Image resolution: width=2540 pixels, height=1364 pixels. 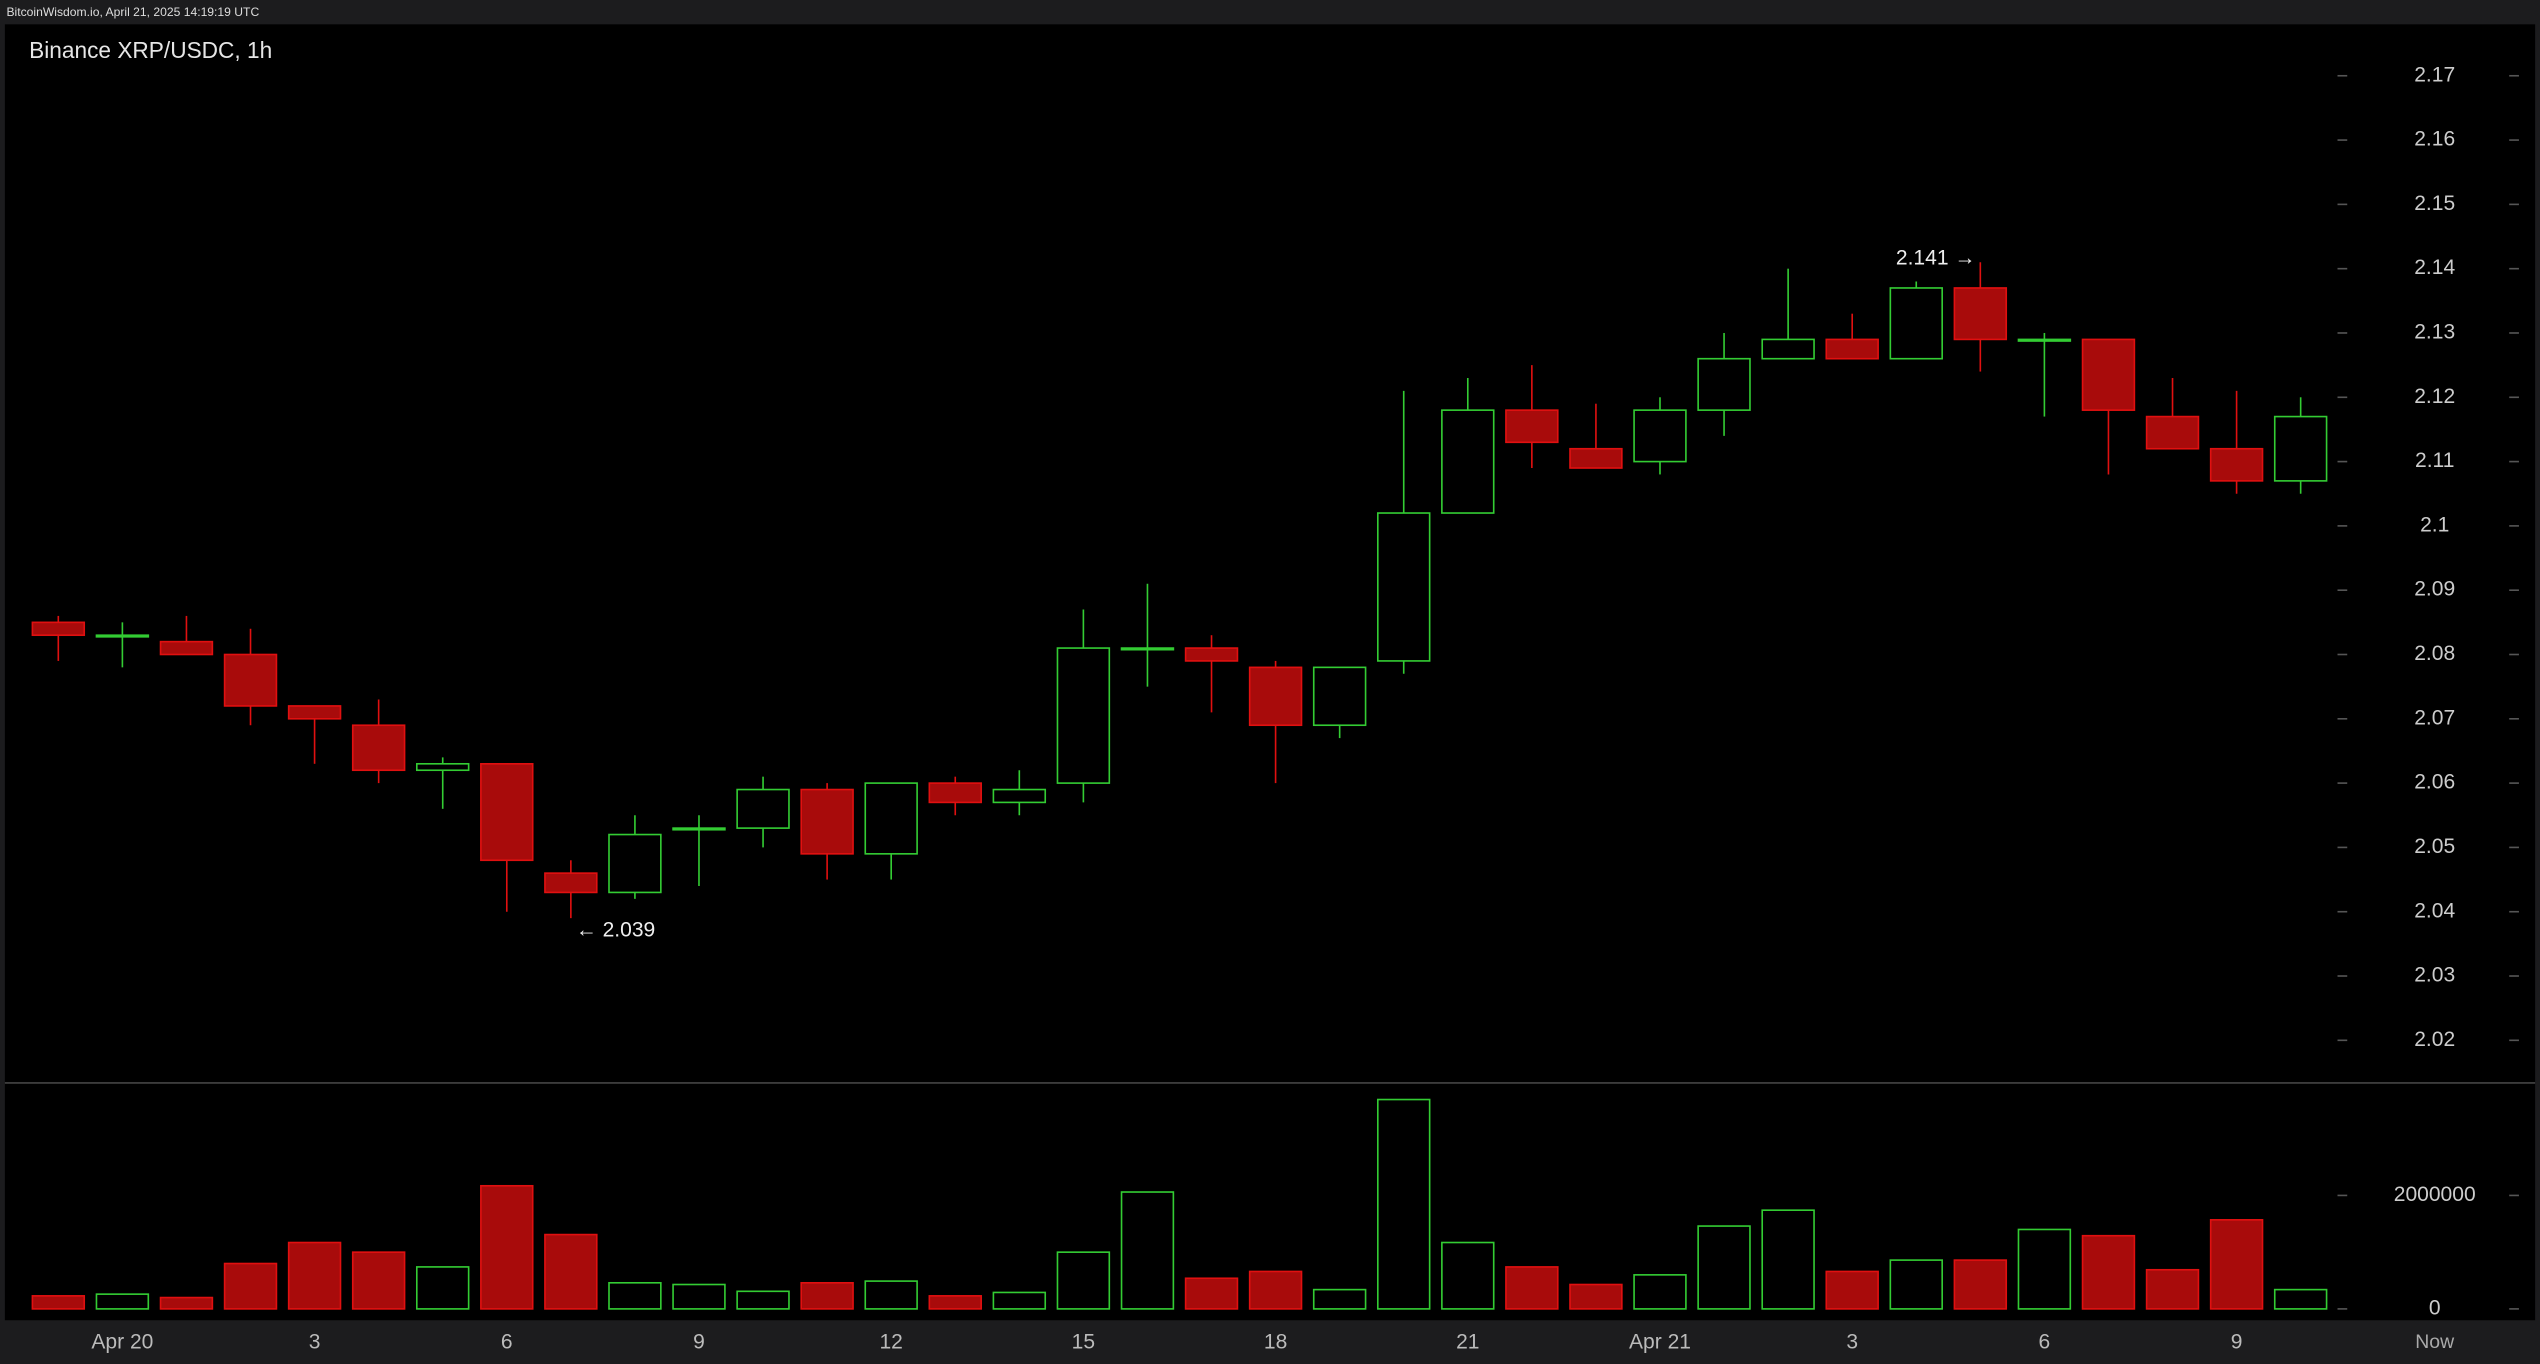 What do you see at coordinates (2434, 139) in the screenshot?
I see `y-tick-label: 2.16` at bounding box center [2434, 139].